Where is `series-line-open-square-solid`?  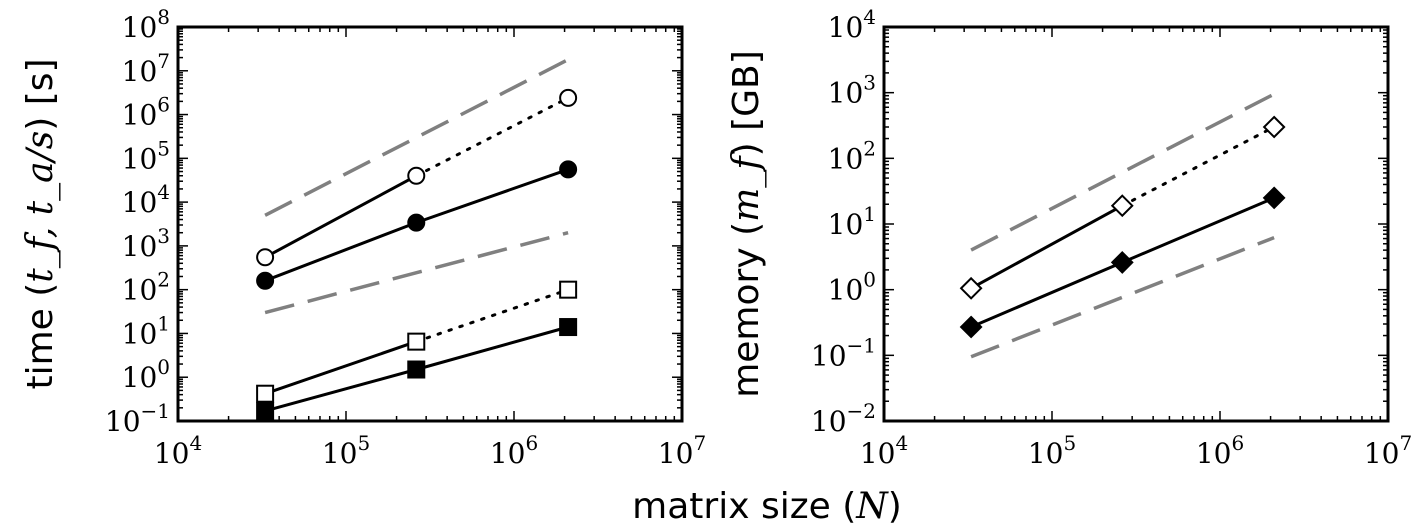
series-line-open-square-solid is located at coordinates (340, 368).